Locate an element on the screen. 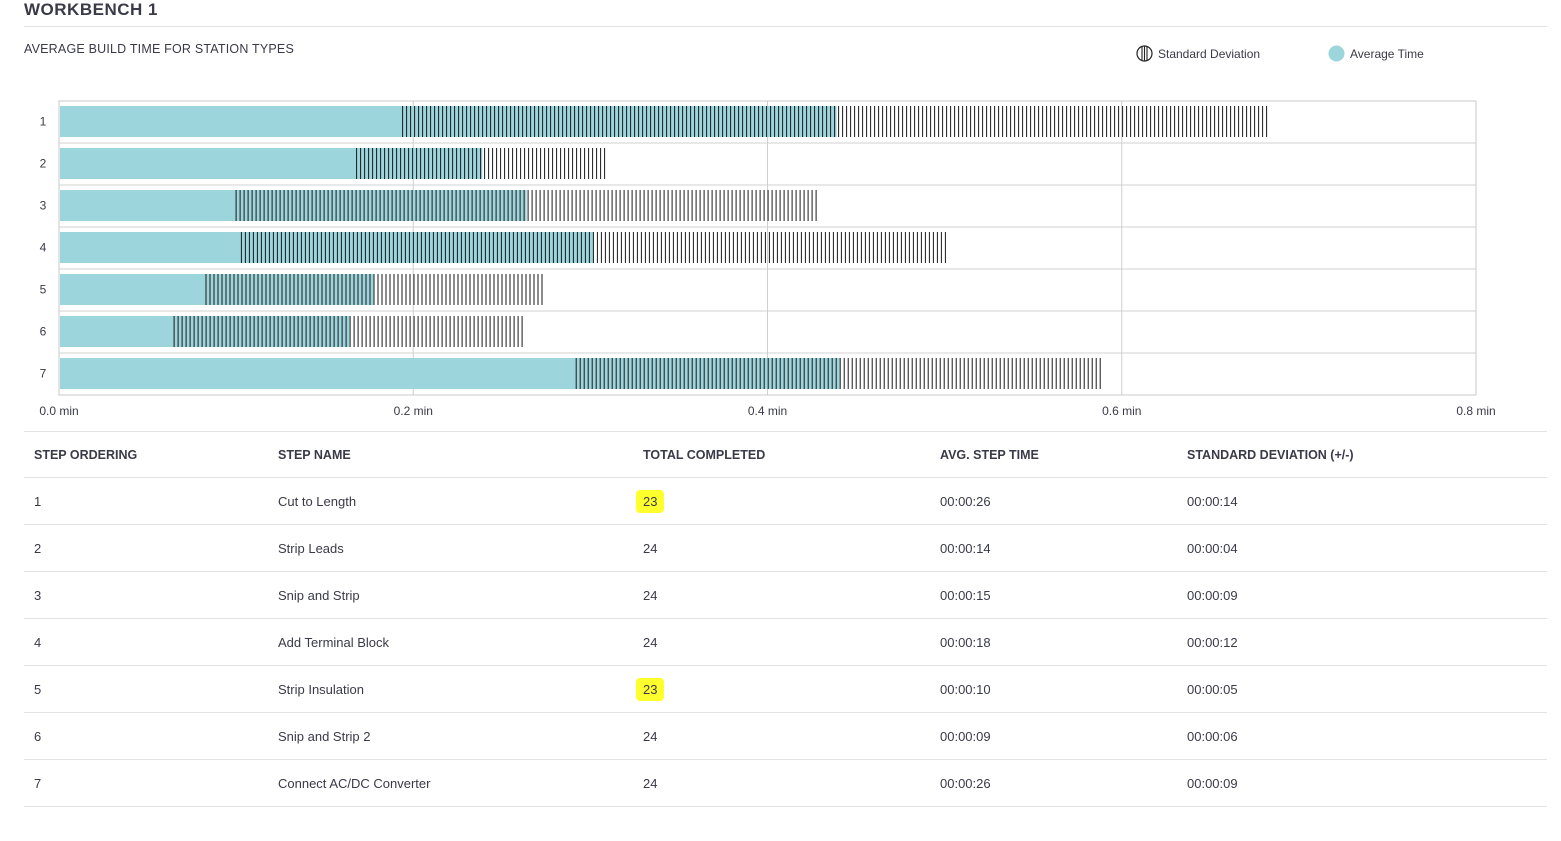  y-tick-label: 3 is located at coordinates (43, 206).